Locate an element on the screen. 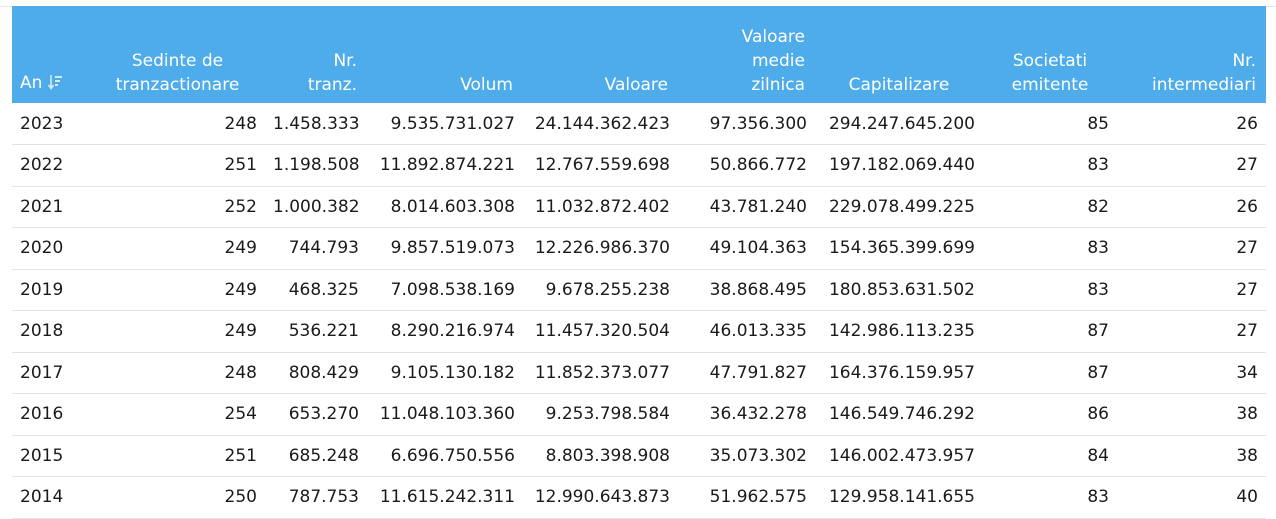  table-cell: 294.247.645.200 is located at coordinates (901, 123).